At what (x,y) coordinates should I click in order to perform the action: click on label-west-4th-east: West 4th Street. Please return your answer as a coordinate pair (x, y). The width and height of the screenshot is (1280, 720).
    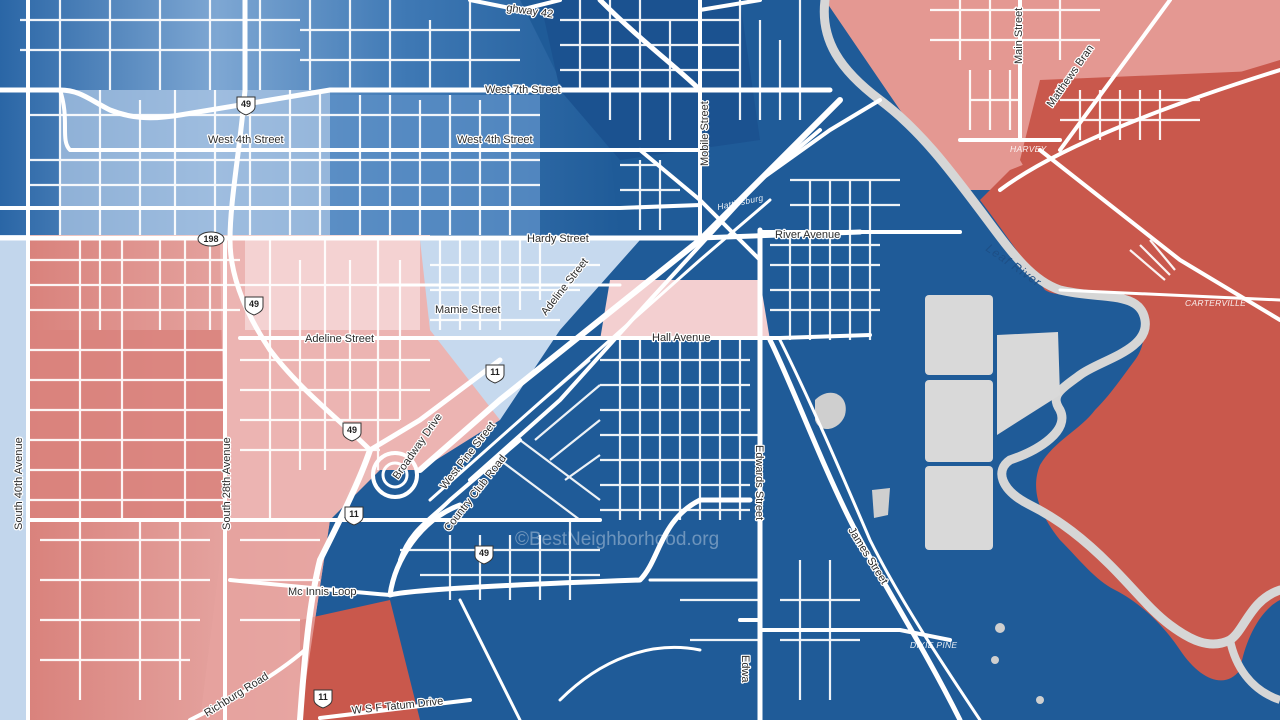
    Looking at the image, I should click on (495, 140).